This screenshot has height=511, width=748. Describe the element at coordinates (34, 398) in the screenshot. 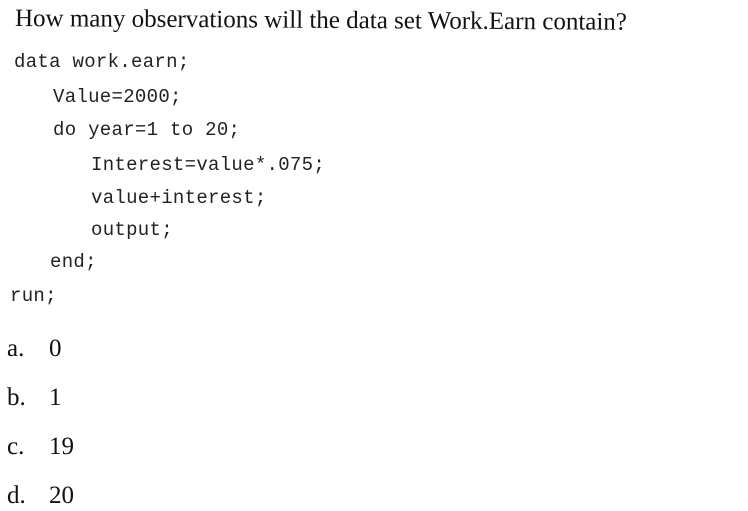

I see `option-b: b. 1` at that location.